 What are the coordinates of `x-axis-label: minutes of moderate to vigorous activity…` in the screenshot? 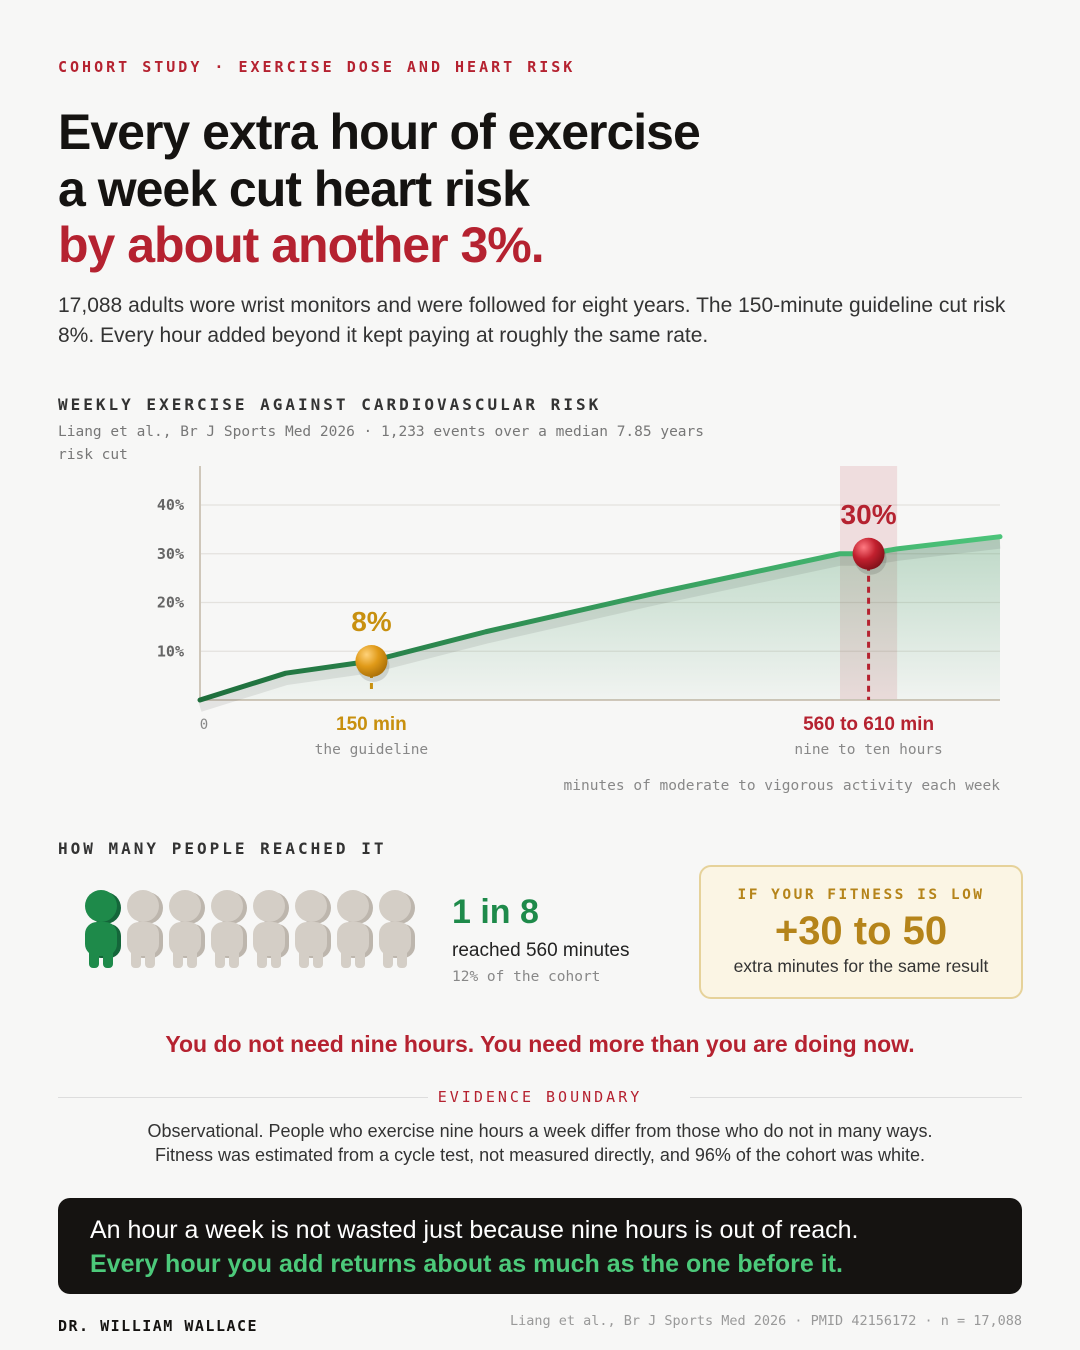 It's located at (782, 786).